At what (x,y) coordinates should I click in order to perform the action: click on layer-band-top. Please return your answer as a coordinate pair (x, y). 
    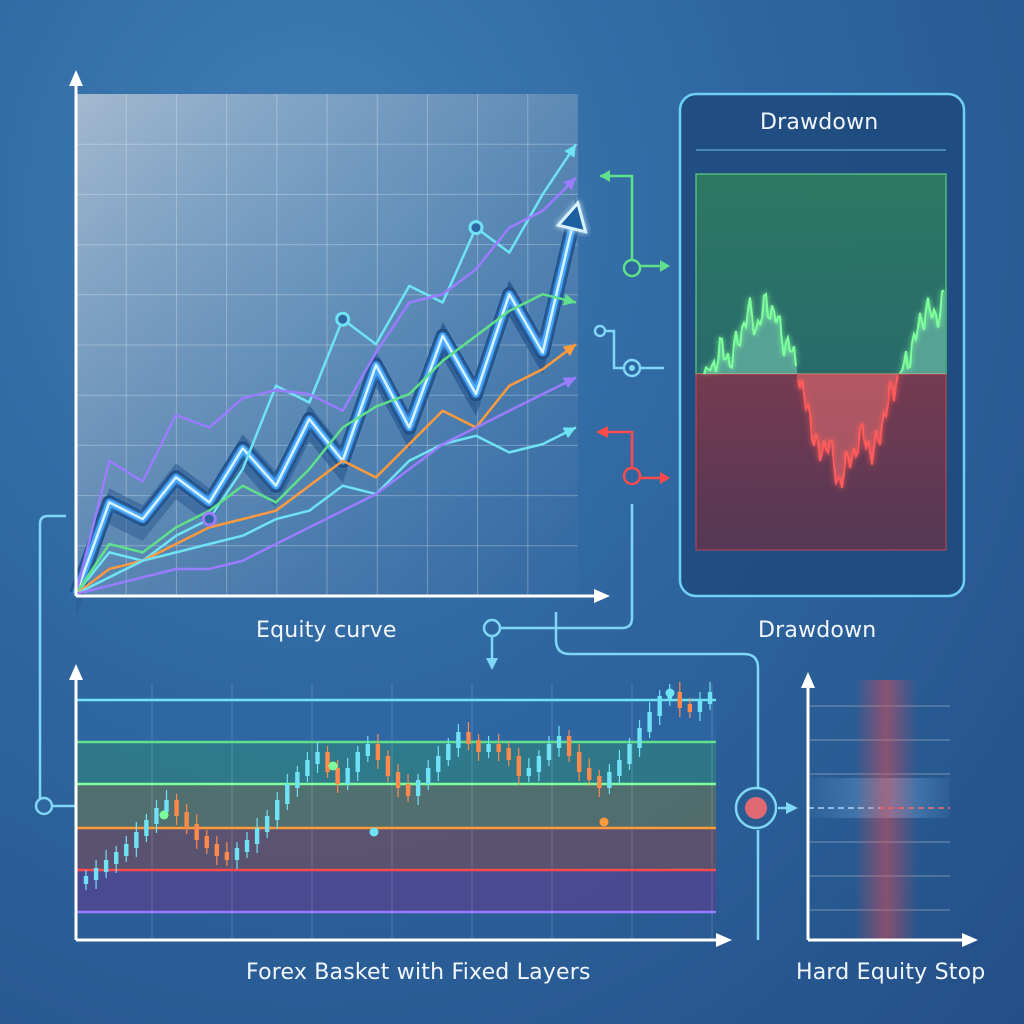
    Looking at the image, I should click on (396, 721).